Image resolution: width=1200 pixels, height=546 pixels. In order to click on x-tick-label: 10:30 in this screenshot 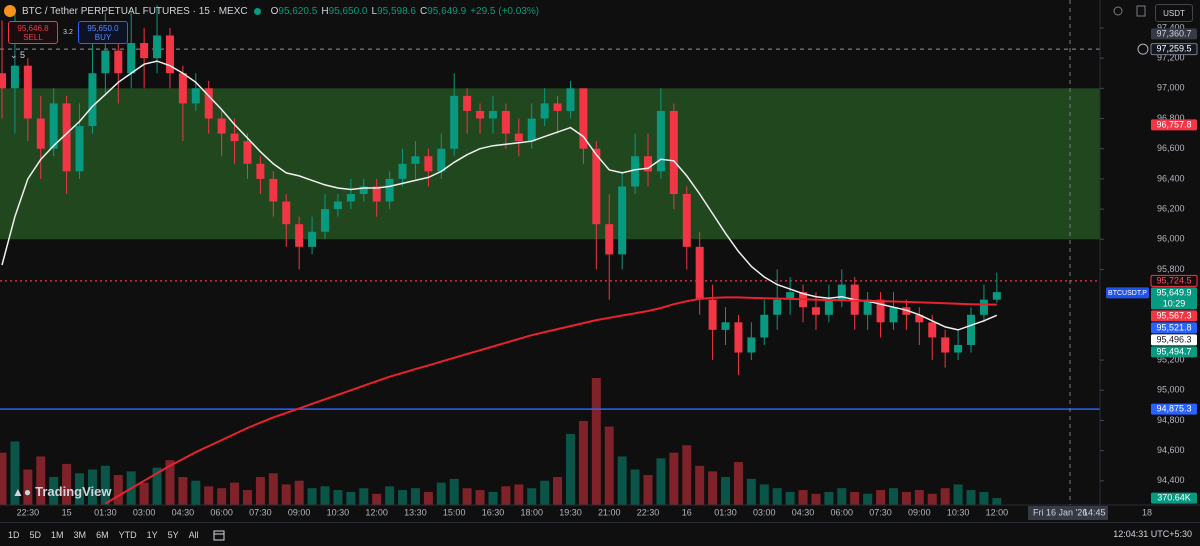, I will do `click(958, 512)`.